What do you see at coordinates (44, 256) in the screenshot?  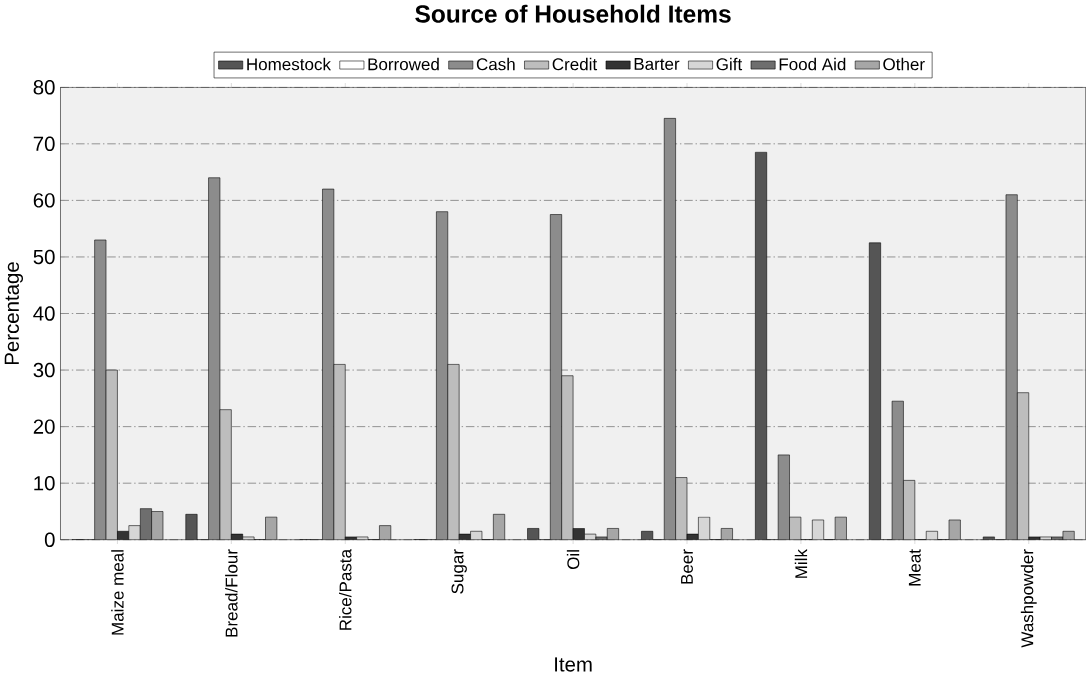 I see `y-tick-label: 50` at bounding box center [44, 256].